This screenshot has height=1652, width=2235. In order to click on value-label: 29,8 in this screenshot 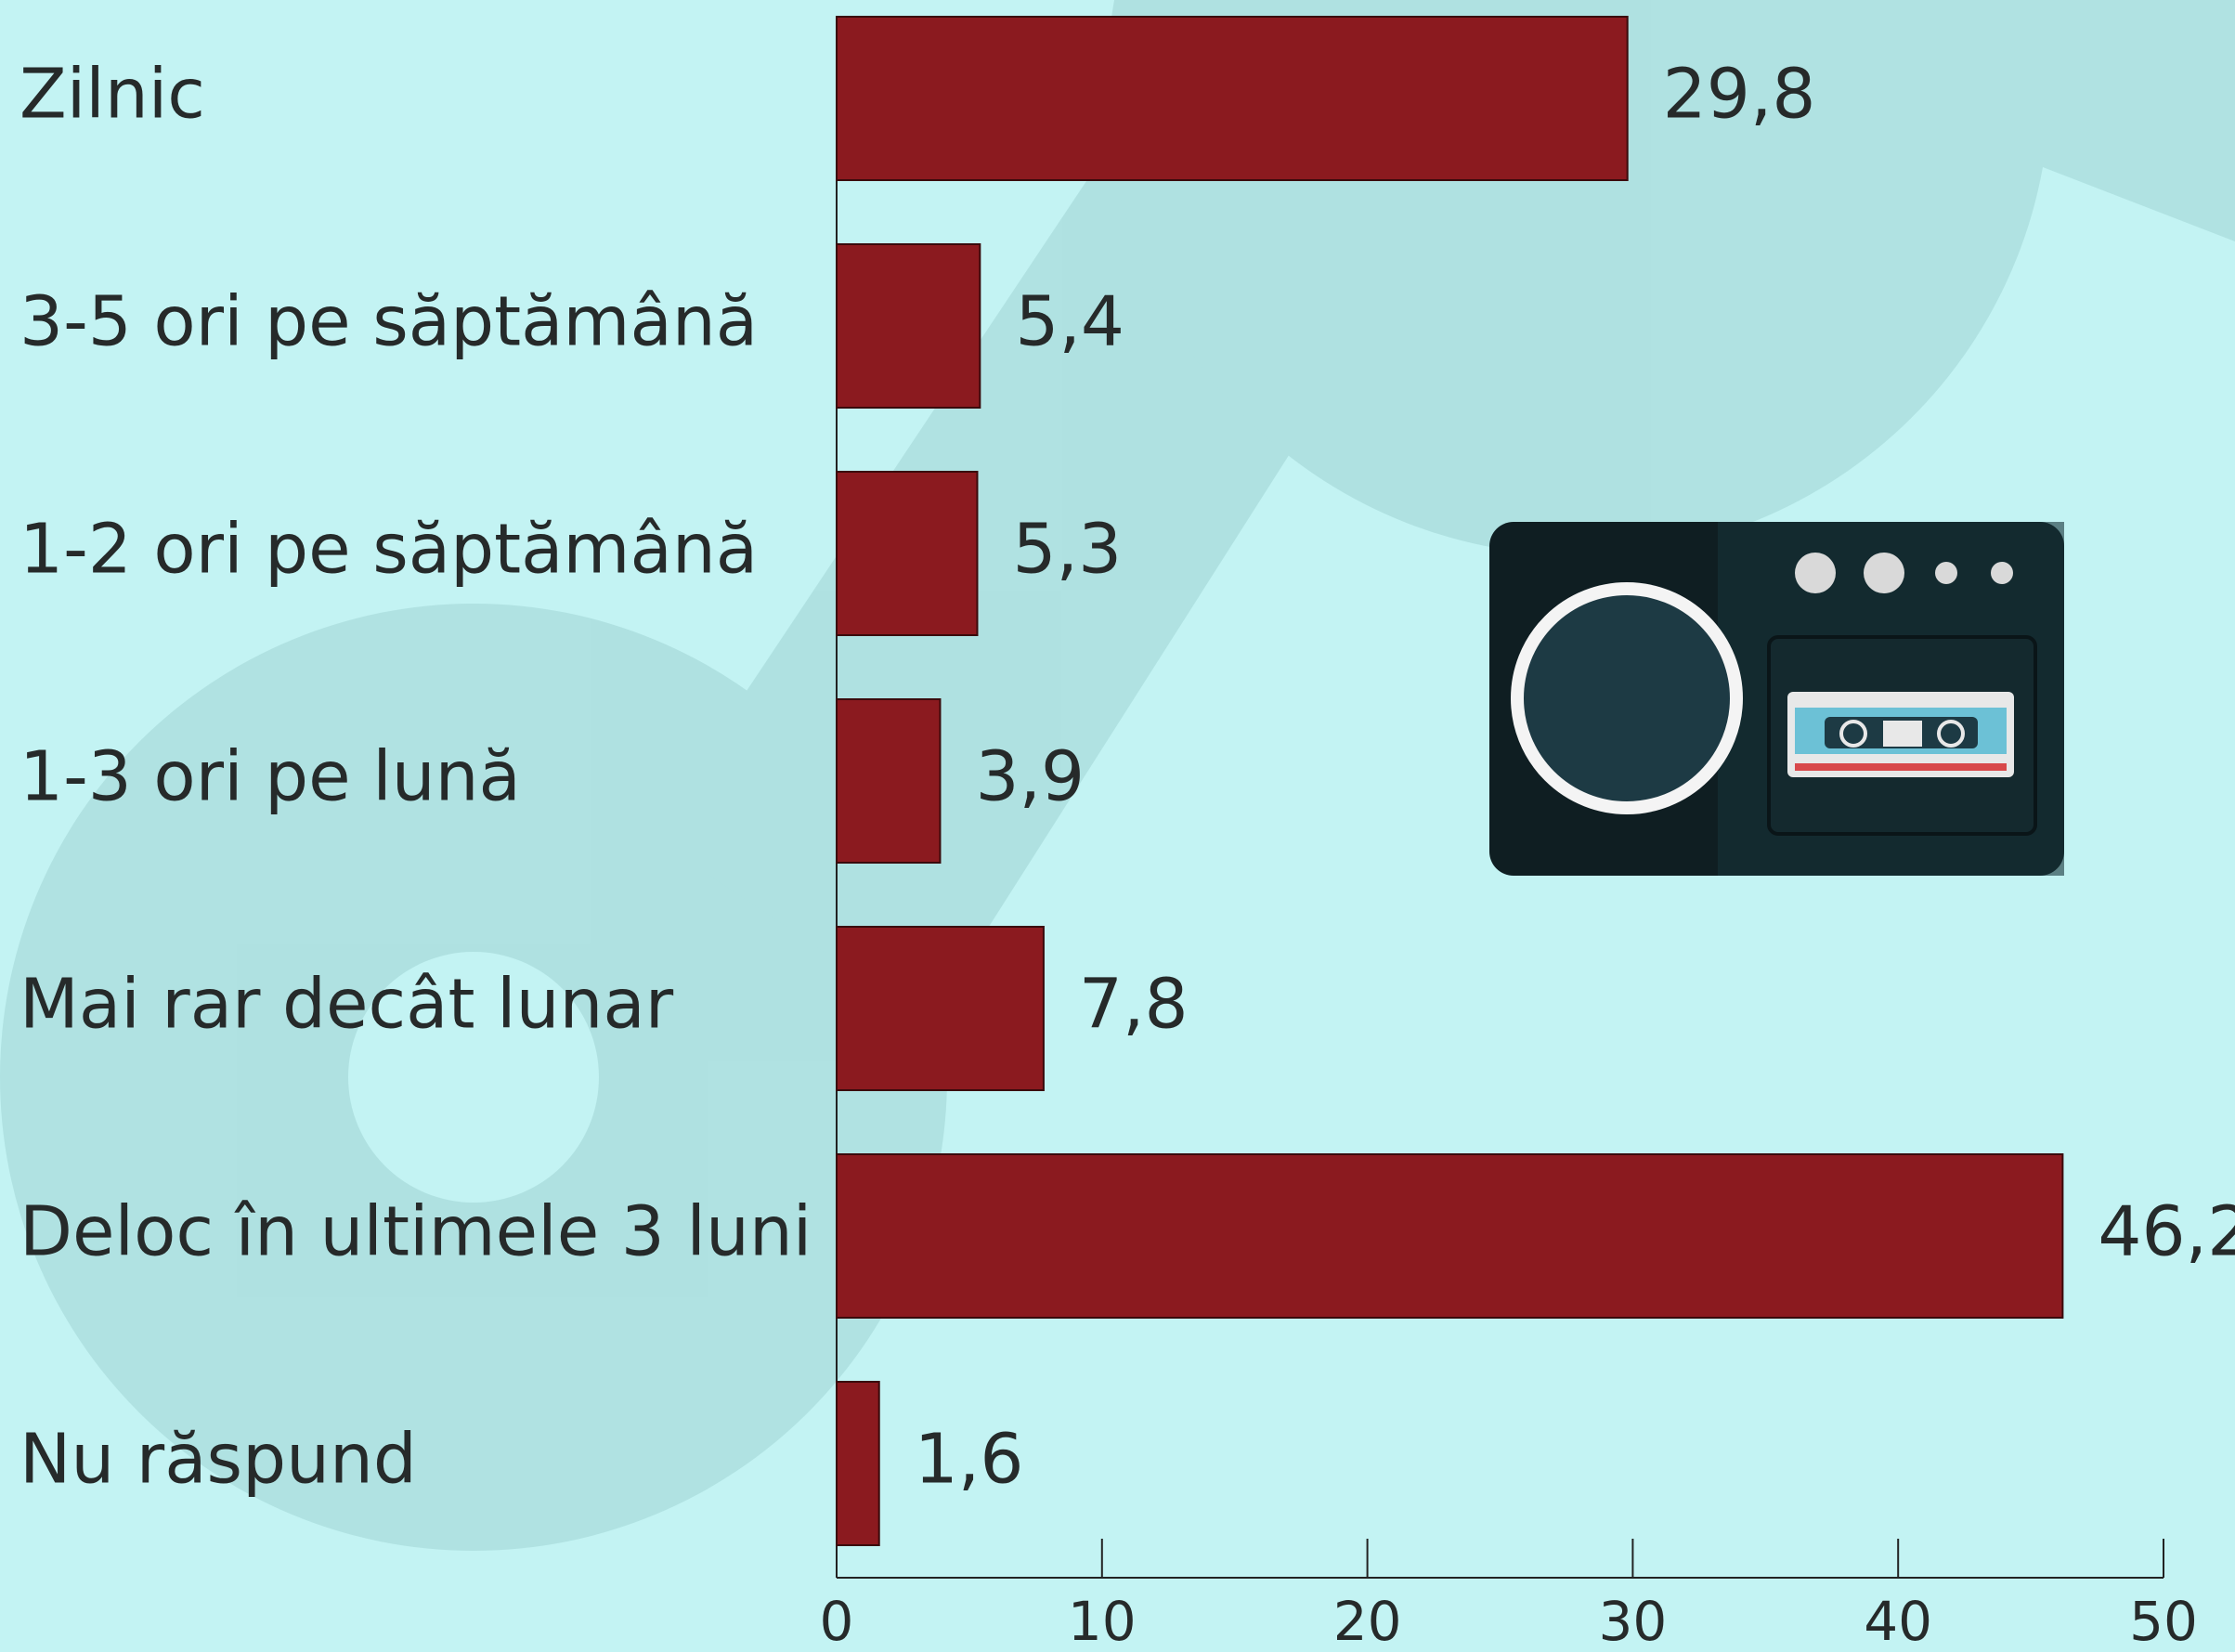, I will do `click(1740, 95)`.